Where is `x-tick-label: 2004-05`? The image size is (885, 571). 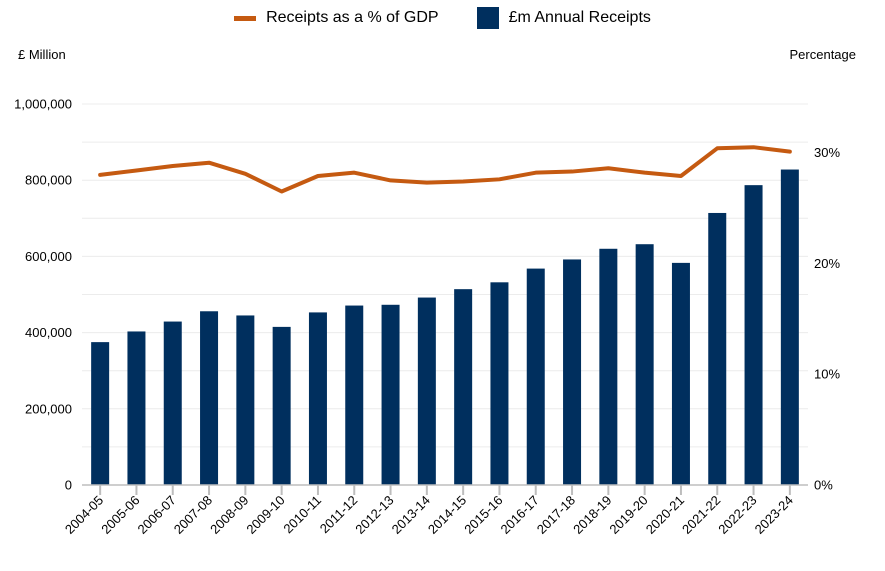 x-tick-label: 2004-05 is located at coordinates (84, 515).